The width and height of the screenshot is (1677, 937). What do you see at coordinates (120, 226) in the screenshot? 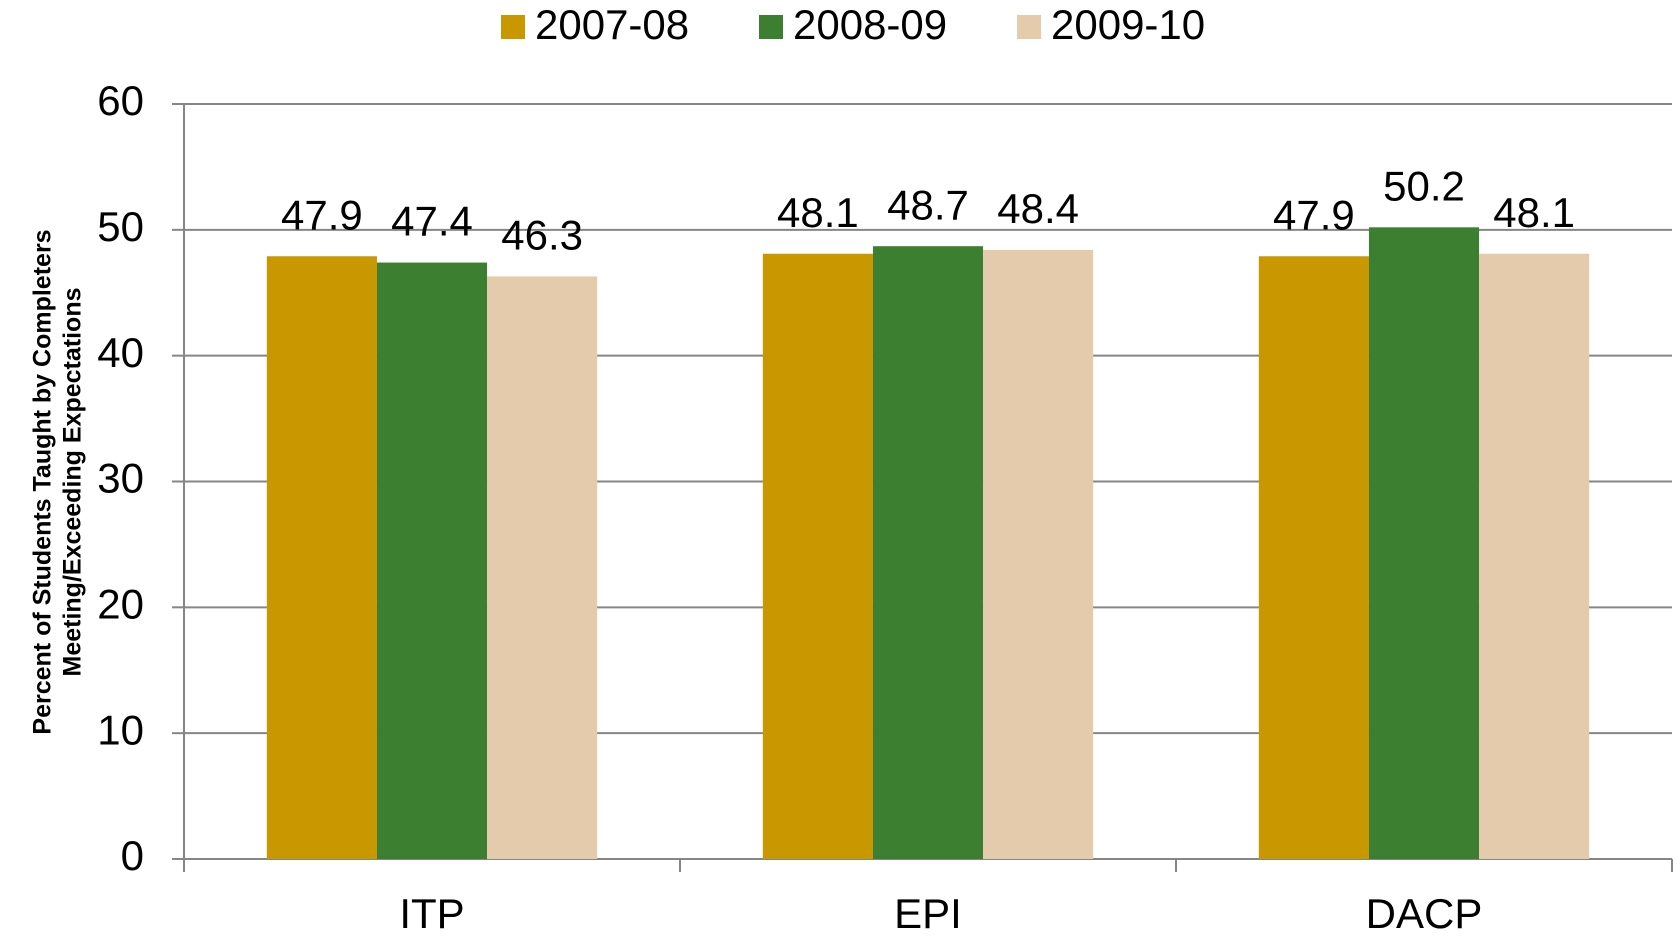
I see `y-tick-label: 50` at bounding box center [120, 226].